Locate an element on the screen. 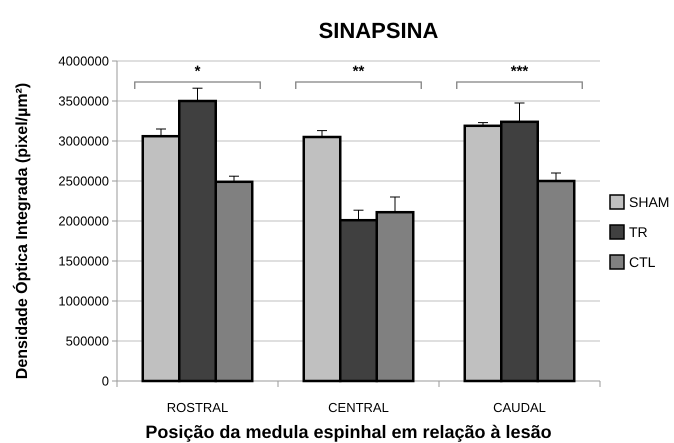 This screenshot has width=674, height=443. y-tick-label: 2500000 is located at coordinates (83, 181).